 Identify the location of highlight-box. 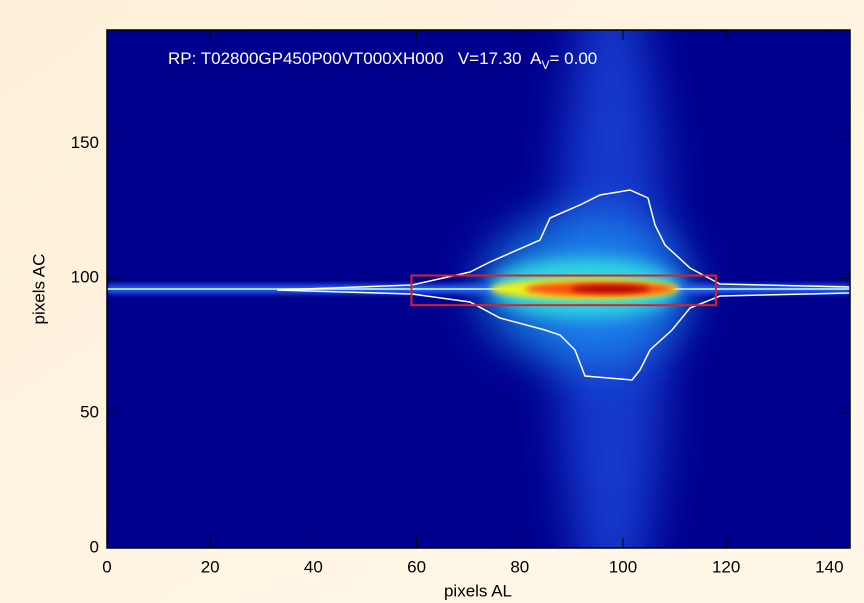
(563, 290).